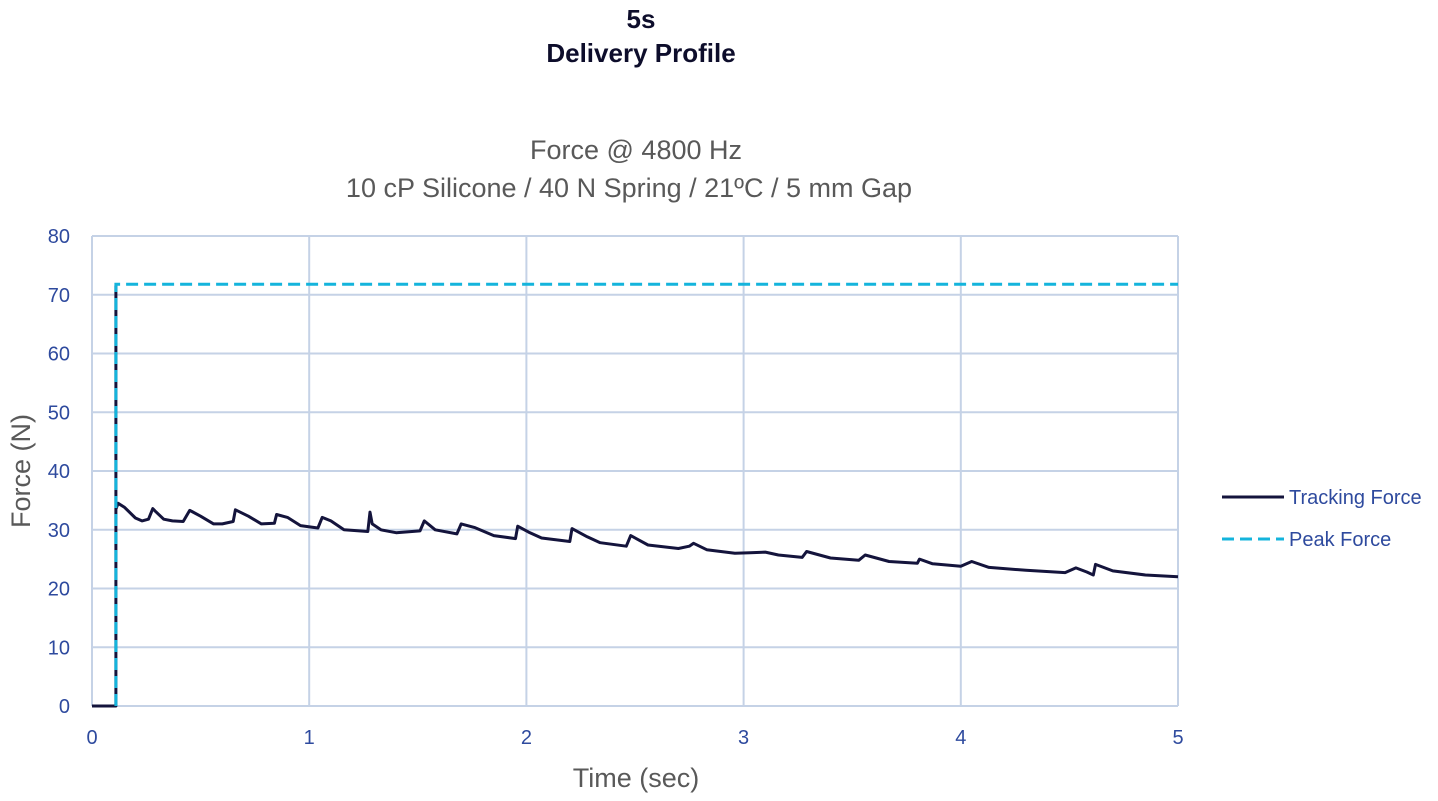  Describe the element at coordinates (59, 648) in the screenshot. I see `y-tick-label: 10` at that location.